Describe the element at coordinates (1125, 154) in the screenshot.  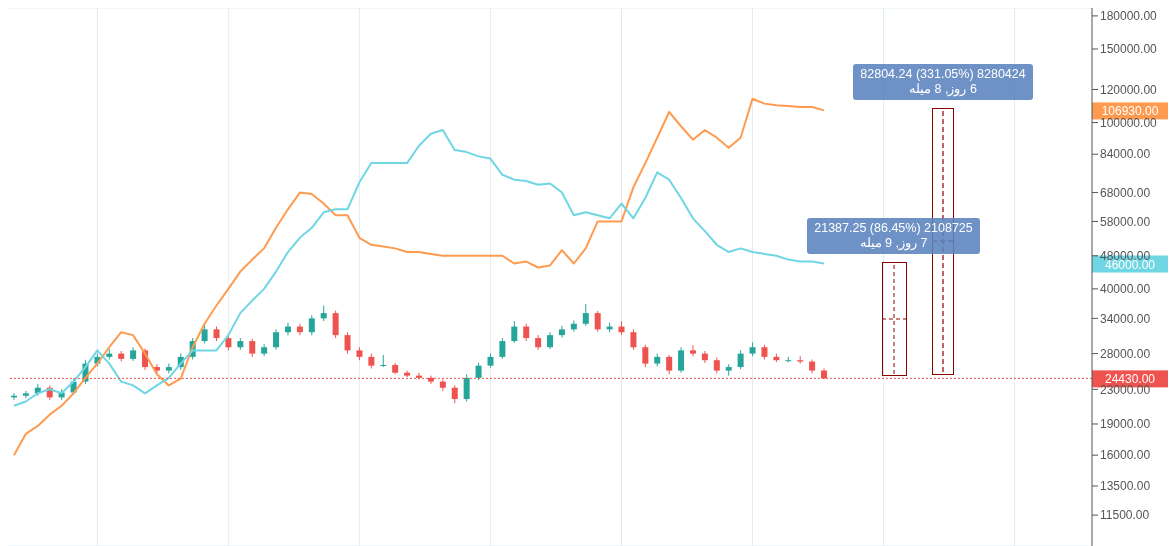
I see `y-tick-label: 84000.00` at that location.